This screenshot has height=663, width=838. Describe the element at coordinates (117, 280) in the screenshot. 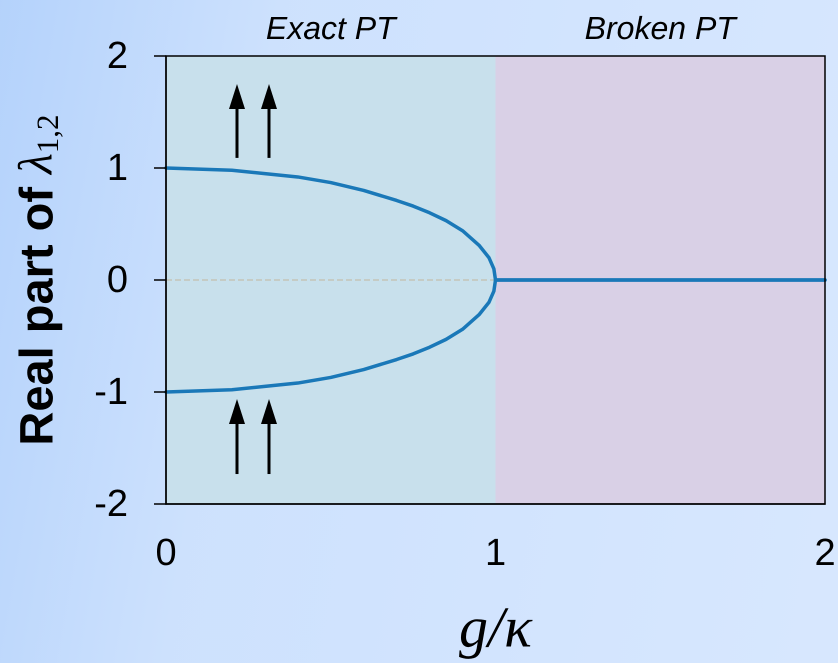

I see `y-tick-label: 0` at that location.